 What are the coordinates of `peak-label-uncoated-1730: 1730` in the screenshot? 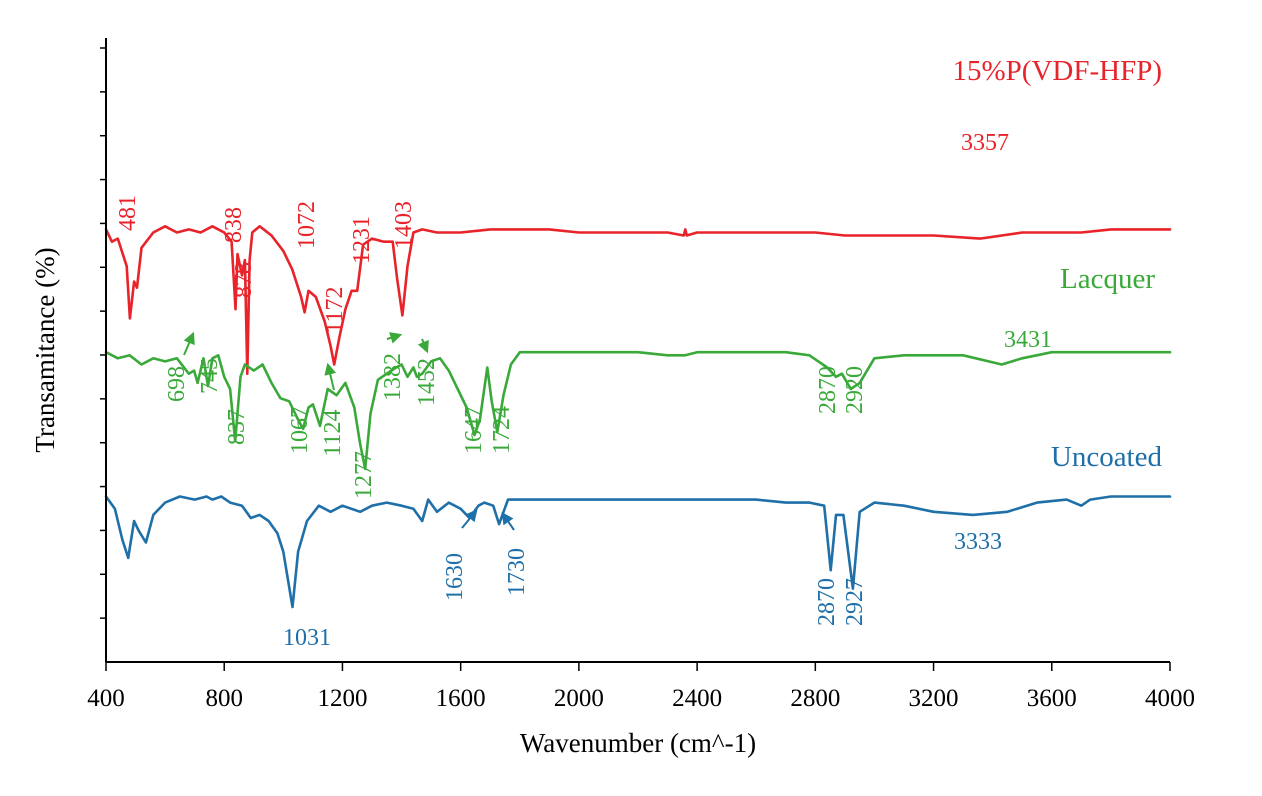 It's located at (517, 572).